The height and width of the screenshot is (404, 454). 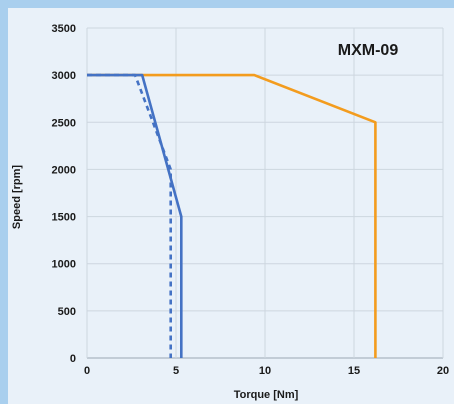 What do you see at coordinates (176, 371) in the screenshot?
I see `x-tick-label: 5` at bounding box center [176, 371].